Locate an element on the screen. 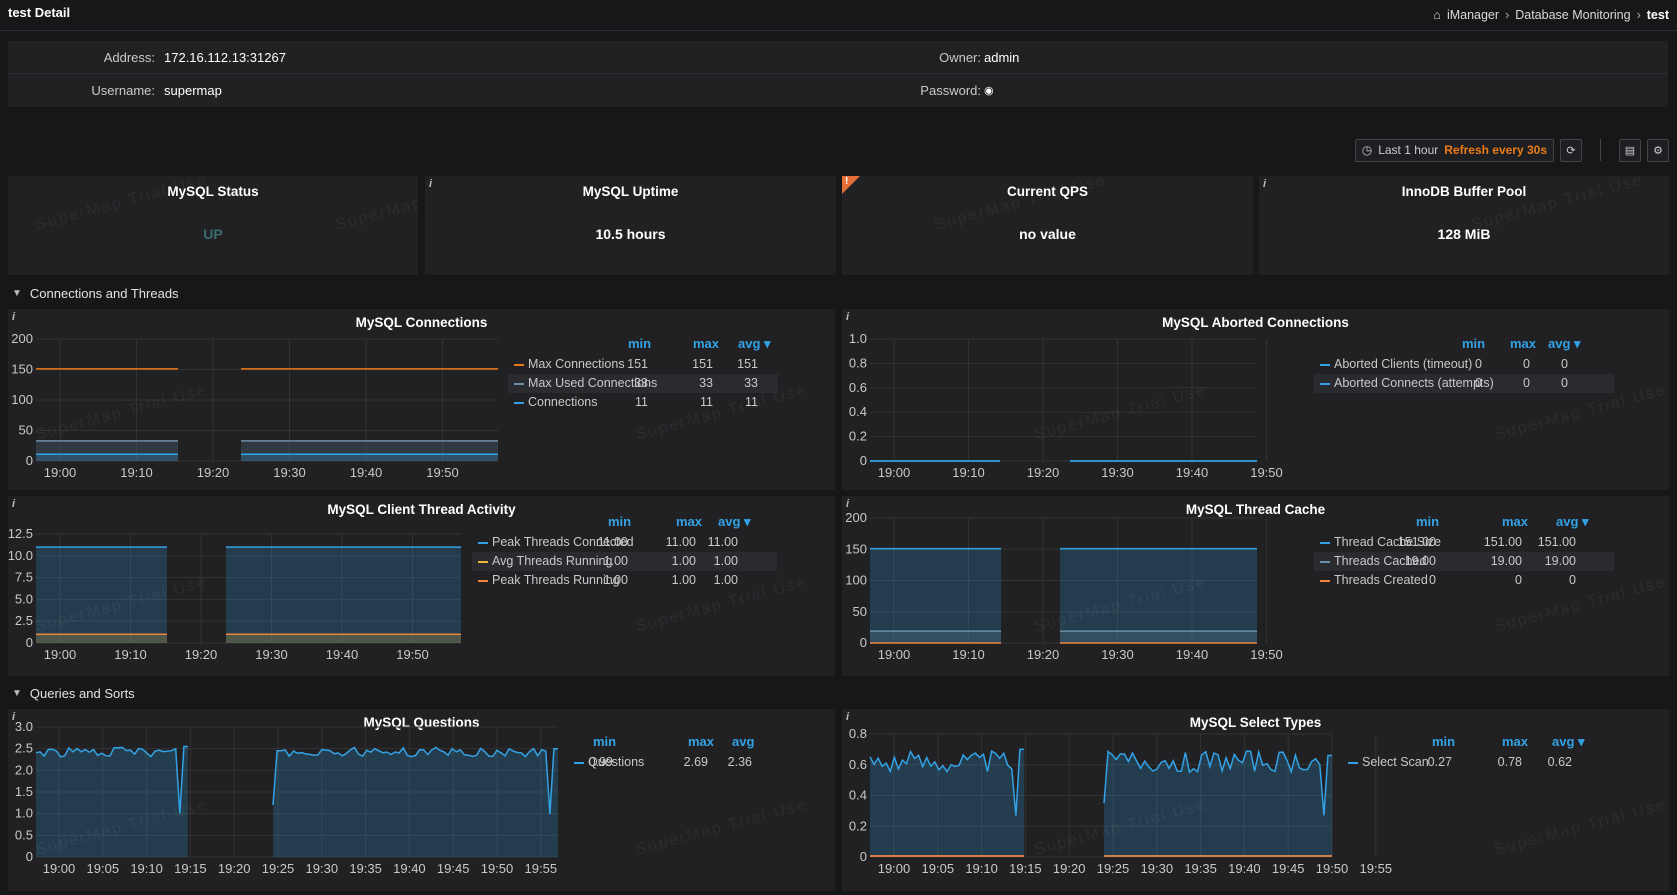 The image size is (1677, 895). legend-item: Threads Created 0 0 0 is located at coordinates (1464, 580).